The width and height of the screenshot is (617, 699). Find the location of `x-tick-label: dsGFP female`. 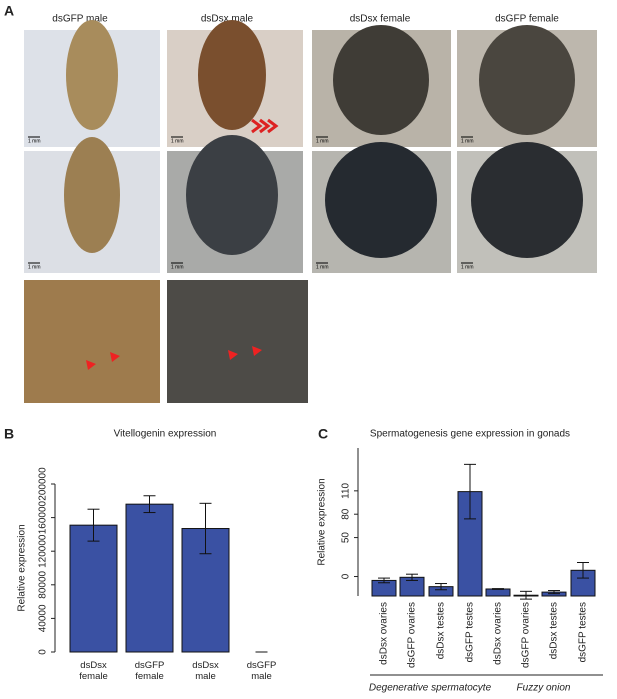

x-tick-label: dsGFP female is located at coordinates (149, 671).